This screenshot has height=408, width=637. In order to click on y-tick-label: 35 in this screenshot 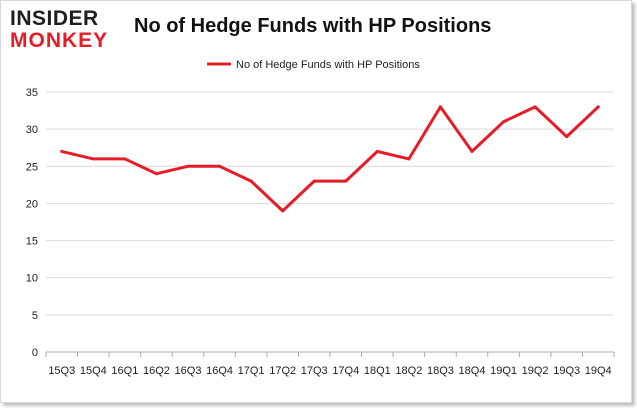, I will do `click(32, 93)`.